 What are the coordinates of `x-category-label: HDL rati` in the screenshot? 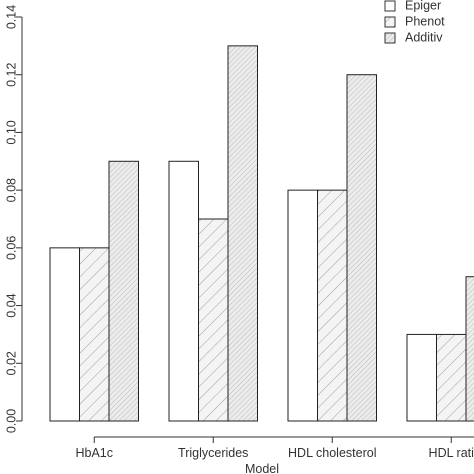 It's located at (451, 453).